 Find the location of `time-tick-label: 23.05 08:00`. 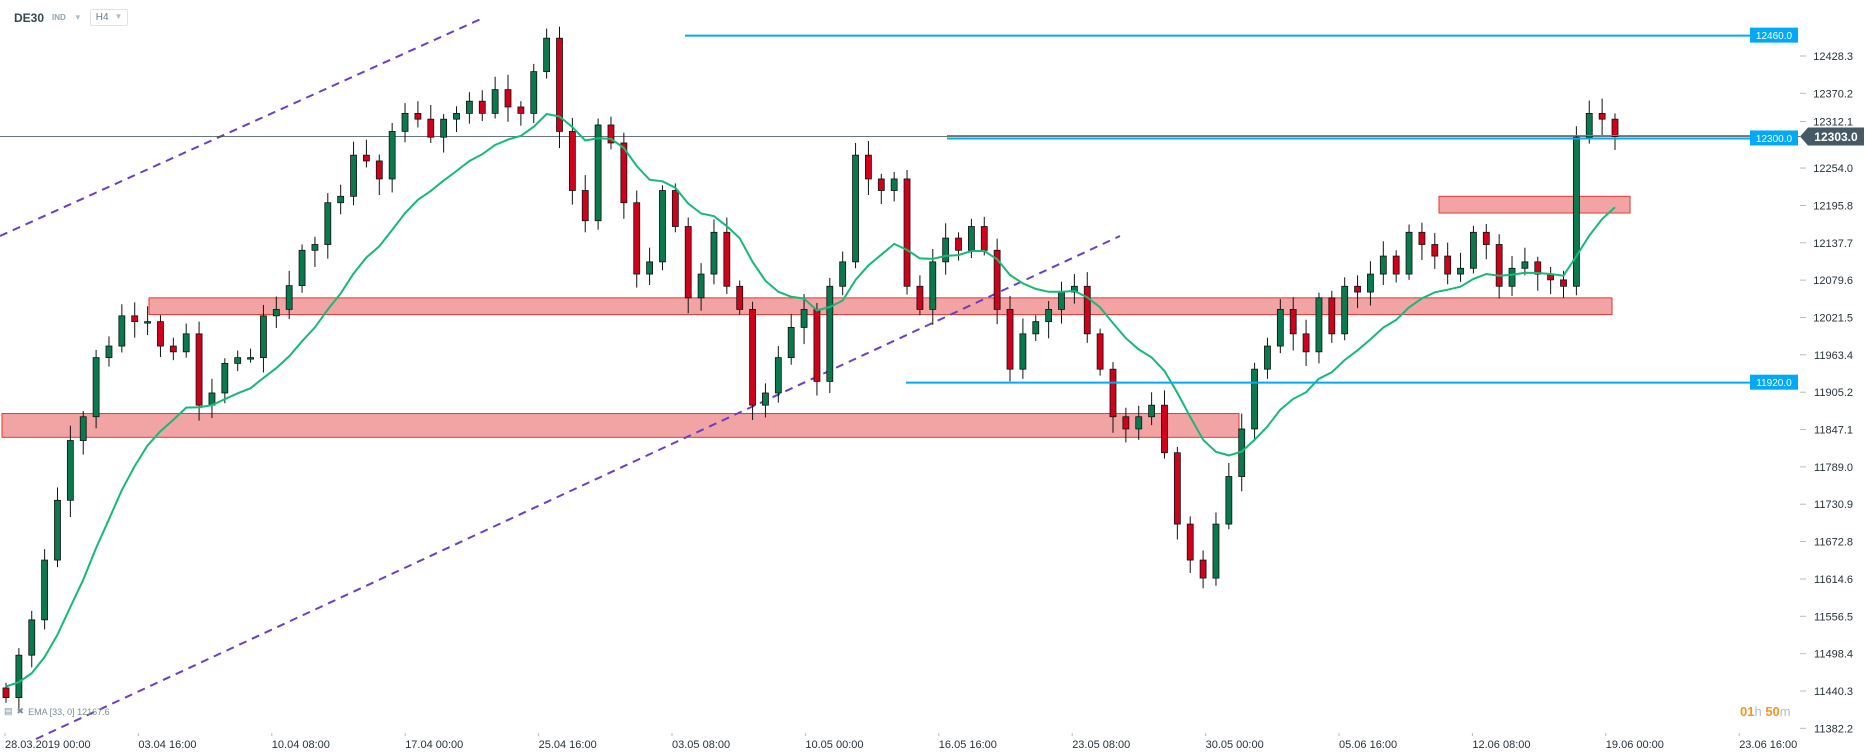

time-tick-label: 23.05 08:00 is located at coordinates (1101, 745).